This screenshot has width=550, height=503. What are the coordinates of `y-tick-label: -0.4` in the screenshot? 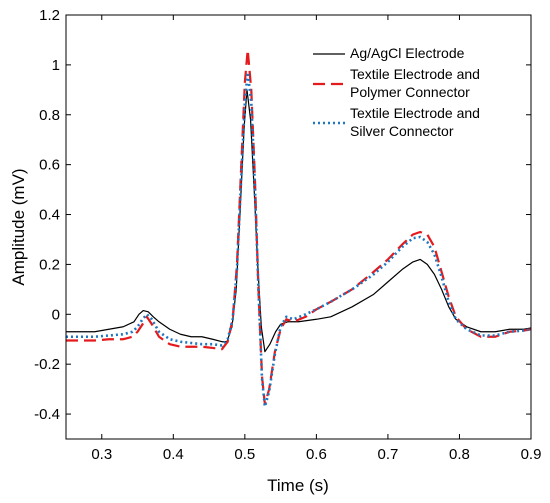 It's located at (47, 414).